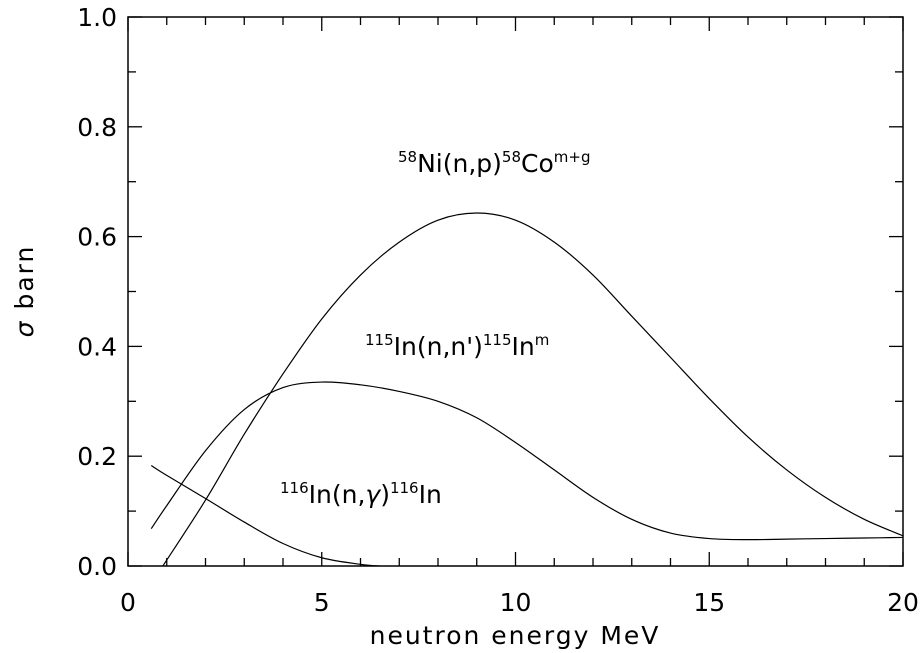 The image size is (922, 653). I want to click on x-axis-title: neutron energy MeV, so click(515, 635).